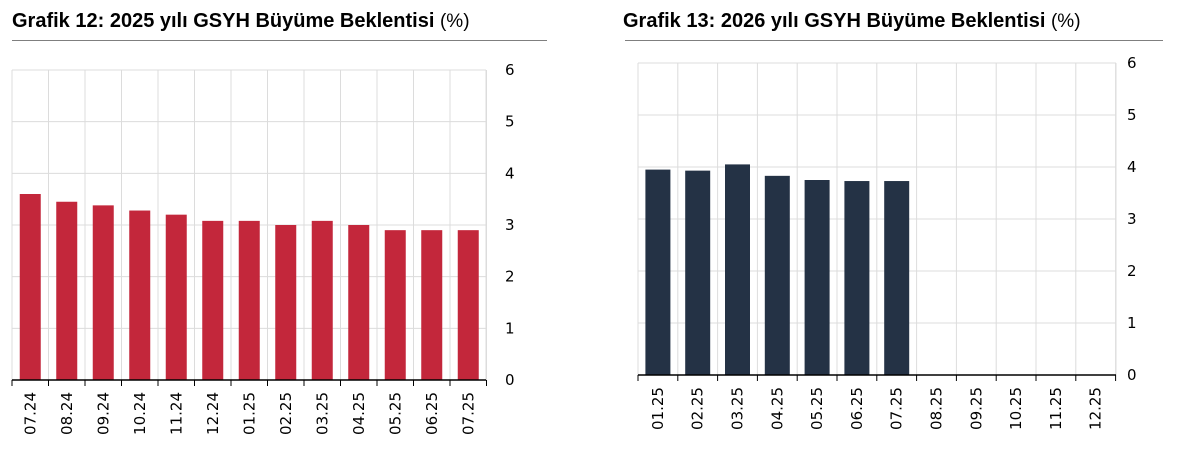 The image size is (1192, 456). I want to click on x-tick-label: 08.25, so click(937, 408).